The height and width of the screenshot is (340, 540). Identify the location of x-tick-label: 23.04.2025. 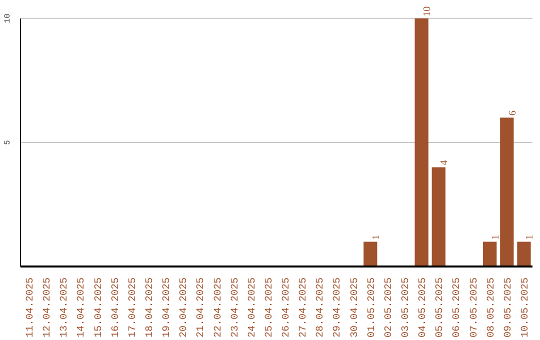
(236, 307).